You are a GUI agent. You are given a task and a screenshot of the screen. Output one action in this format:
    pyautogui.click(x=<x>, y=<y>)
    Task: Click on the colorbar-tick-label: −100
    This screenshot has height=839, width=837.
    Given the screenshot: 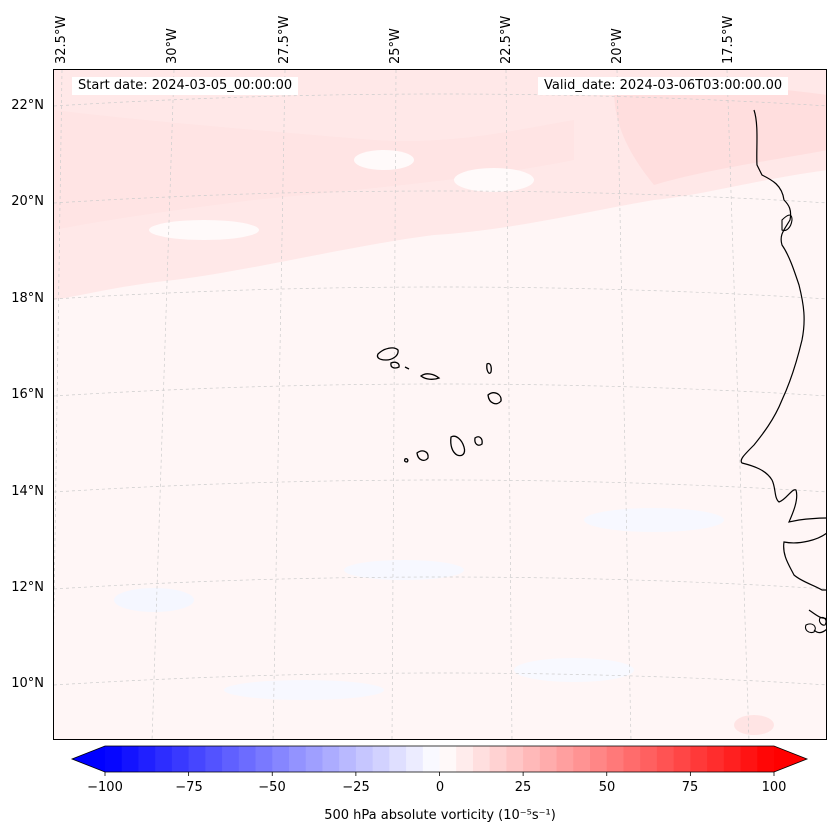 What is the action you would take?
    pyautogui.click(x=105, y=787)
    